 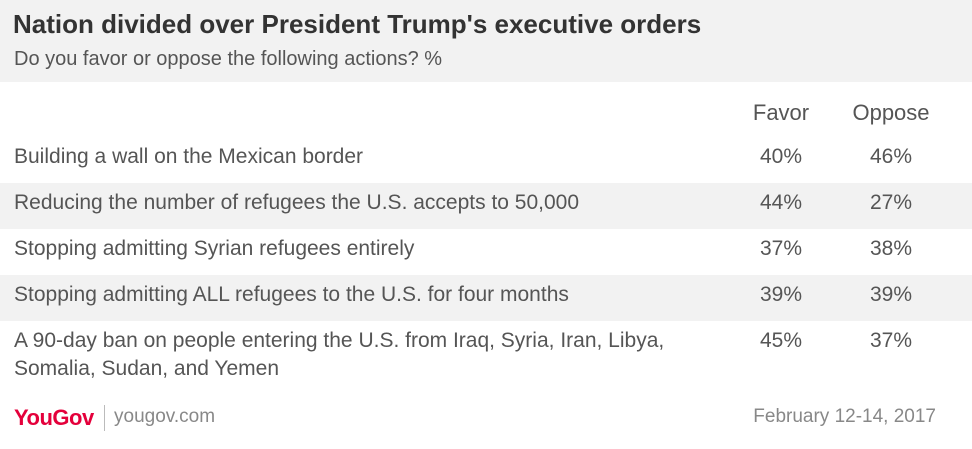 What do you see at coordinates (165, 416) in the screenshot?
I see `site-link: yougov.com` at bounding box center [165, 416].